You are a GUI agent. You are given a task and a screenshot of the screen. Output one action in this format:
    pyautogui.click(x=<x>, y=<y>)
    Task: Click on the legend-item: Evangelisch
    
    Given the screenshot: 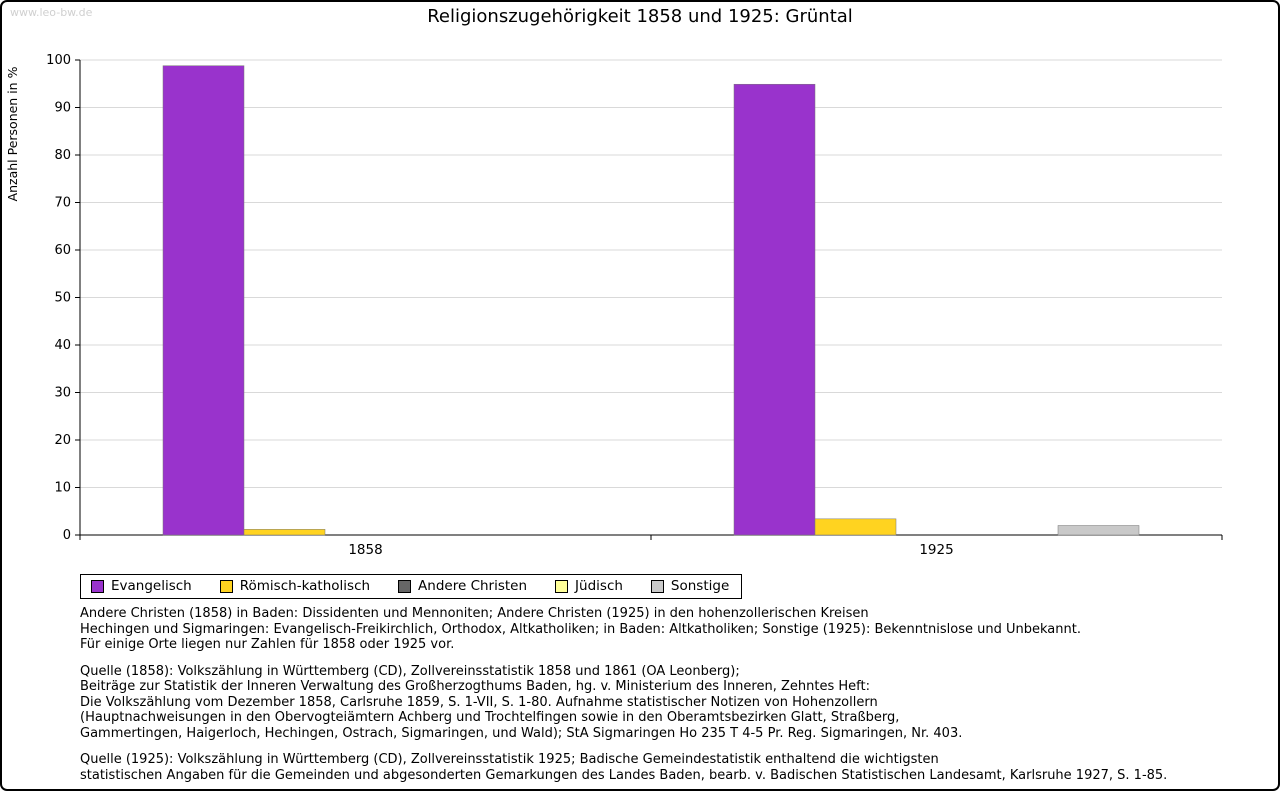 What is the action you would take?
    pyautogui.click(x=141, y=586)
    